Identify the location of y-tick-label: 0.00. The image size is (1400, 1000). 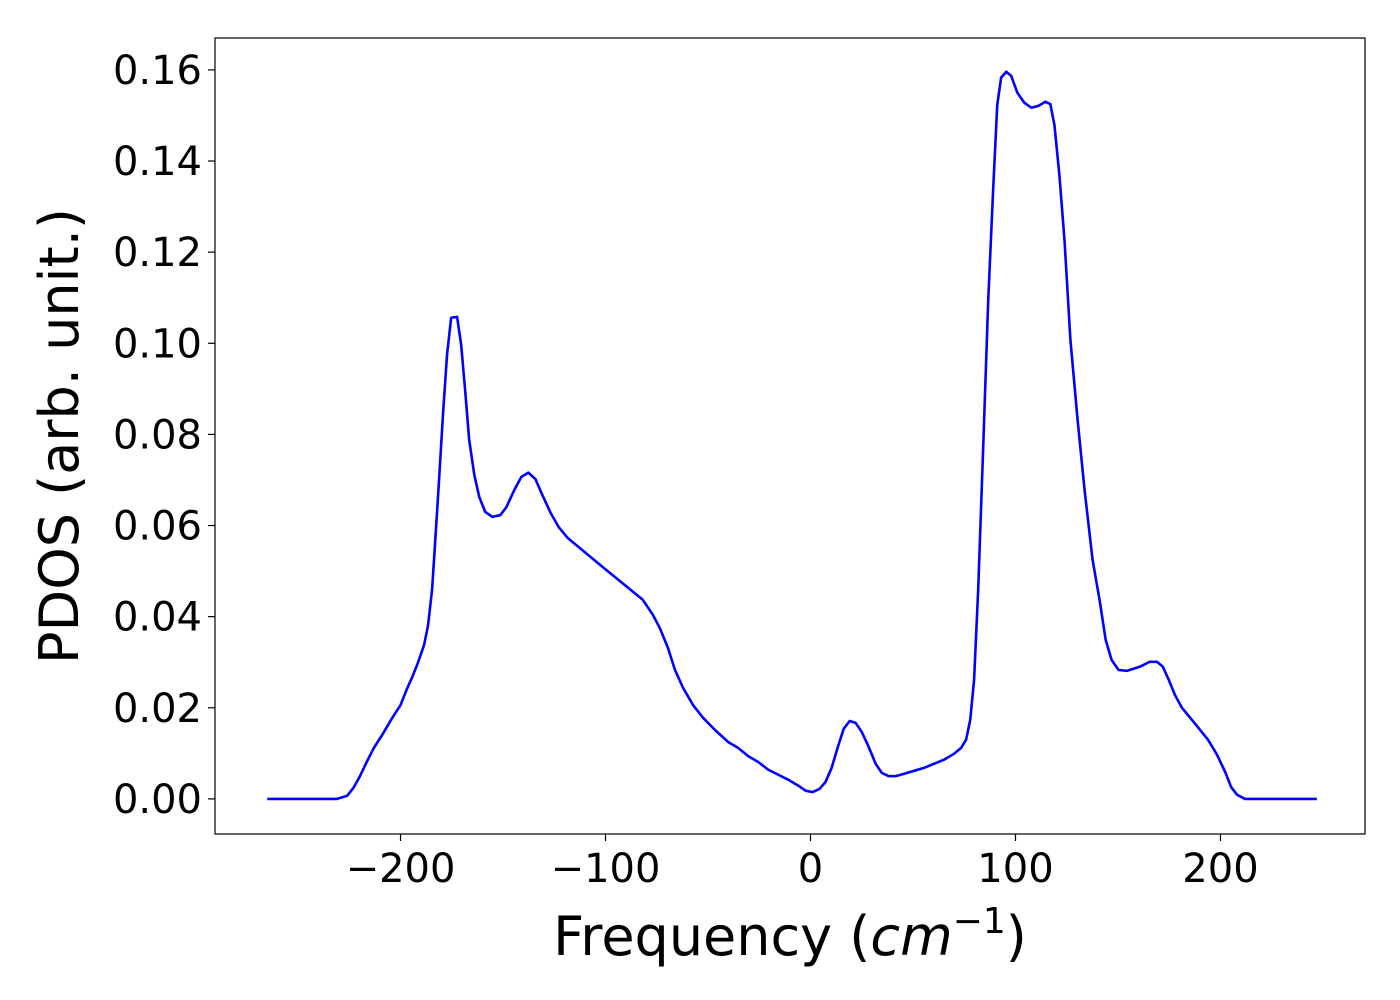
(157, 800).